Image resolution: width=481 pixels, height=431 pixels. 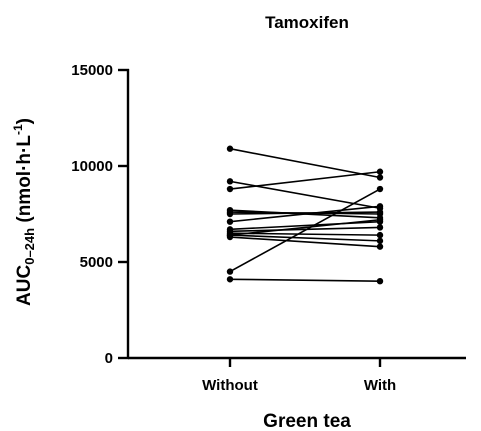 What do you see at coordinates (24, 121) in the screenshot?
I see `y-axis-label-units-close: )` at bounding box center [24, 121].